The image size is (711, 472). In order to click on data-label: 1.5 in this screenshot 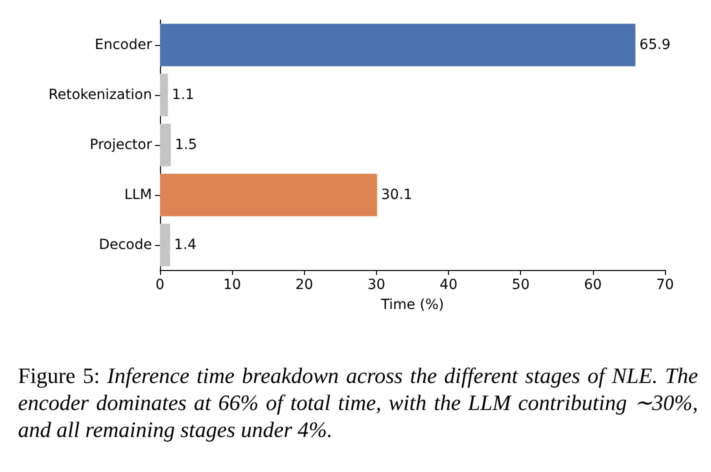, I will do `click(186, 145)`.